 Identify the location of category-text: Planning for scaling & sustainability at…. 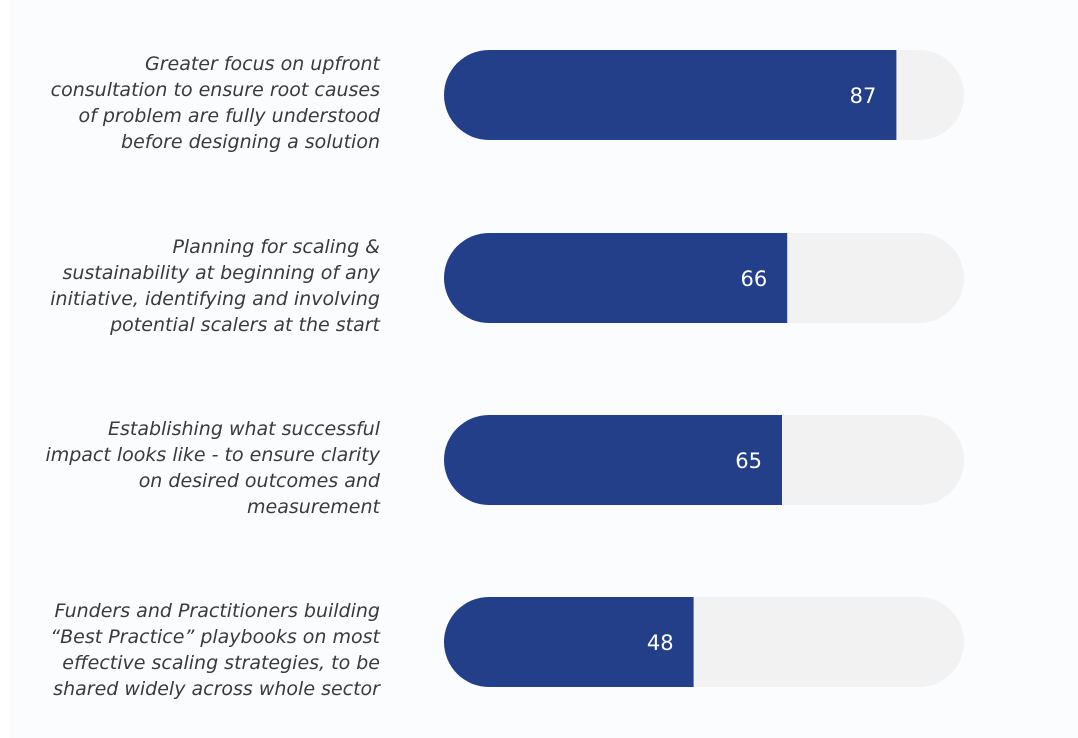
(215, 286).